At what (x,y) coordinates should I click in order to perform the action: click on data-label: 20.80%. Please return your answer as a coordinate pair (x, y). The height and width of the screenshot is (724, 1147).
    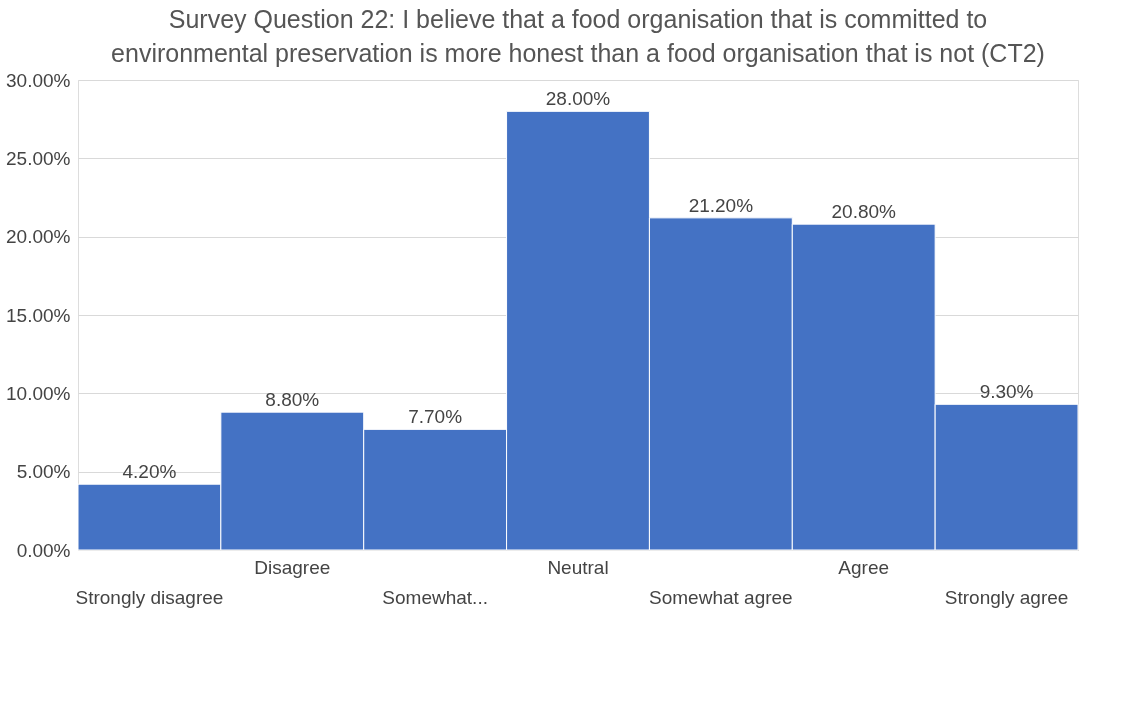
    Looking at the image, I should click on (864, 212).